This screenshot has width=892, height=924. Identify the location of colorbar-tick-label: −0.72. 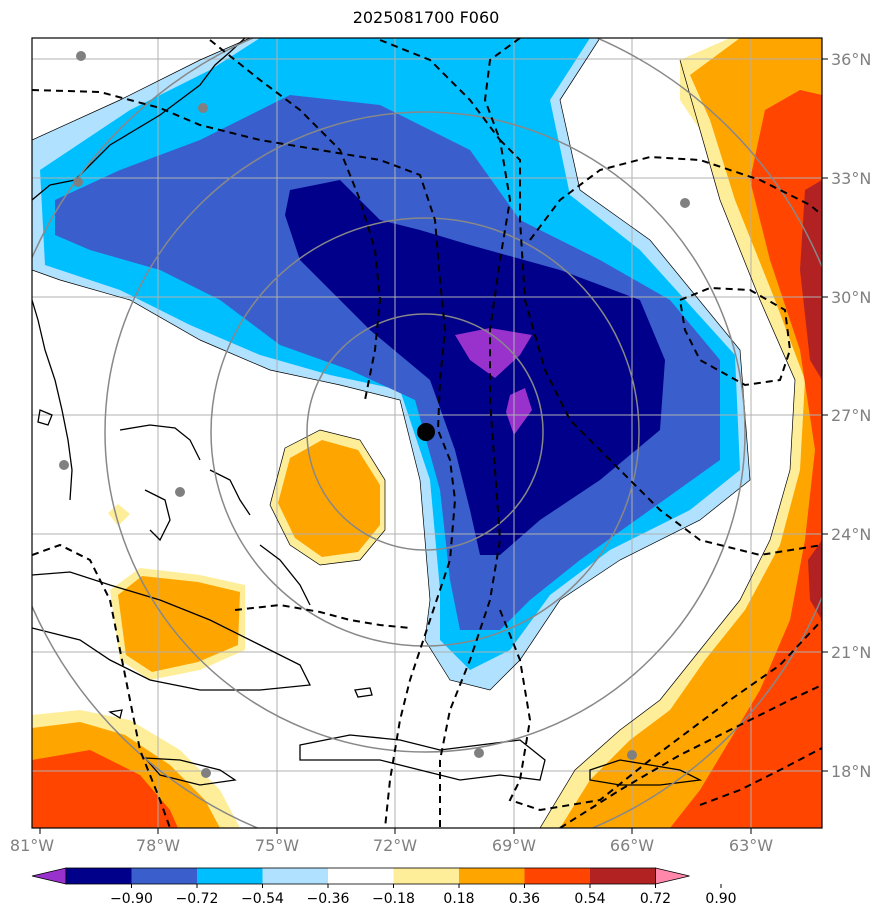
(197, 899).